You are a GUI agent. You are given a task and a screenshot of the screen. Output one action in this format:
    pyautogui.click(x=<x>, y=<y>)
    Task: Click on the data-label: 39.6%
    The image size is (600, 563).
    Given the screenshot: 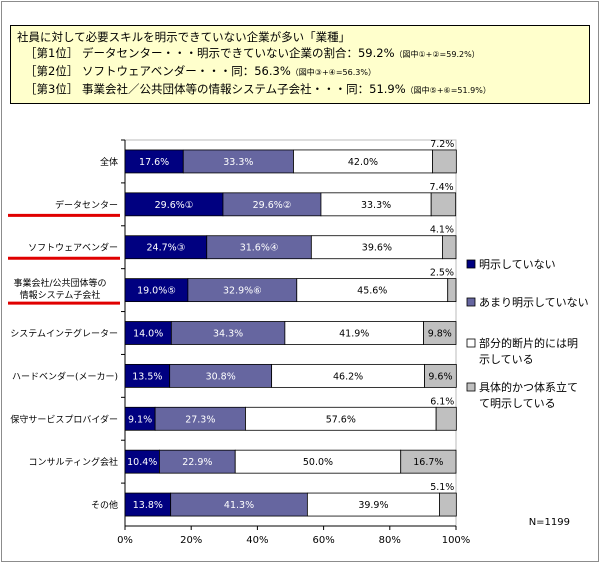 What is the action you would take?
    pyautogui.click(x=377, y=248)
    